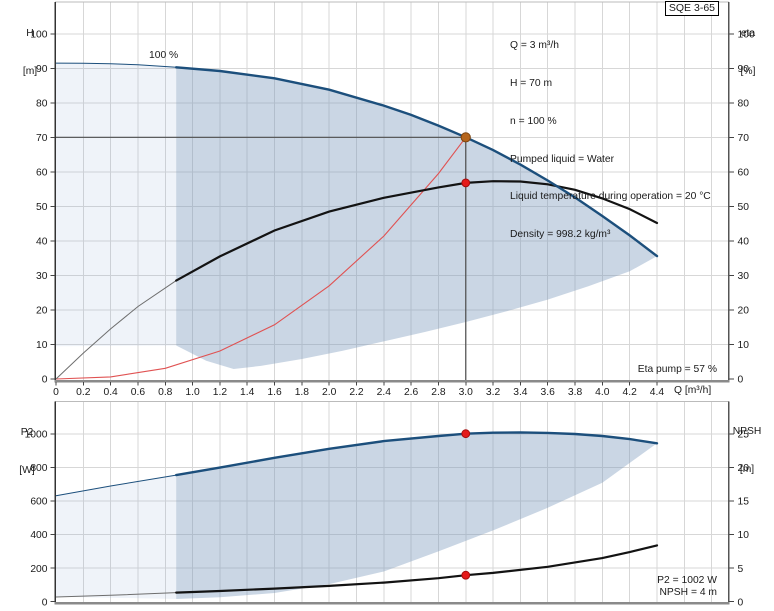 The image size is (774, 611). Describe the element at coordinates (116, 595) in the screenshot. I see `npsh-curve-thin` at that location.